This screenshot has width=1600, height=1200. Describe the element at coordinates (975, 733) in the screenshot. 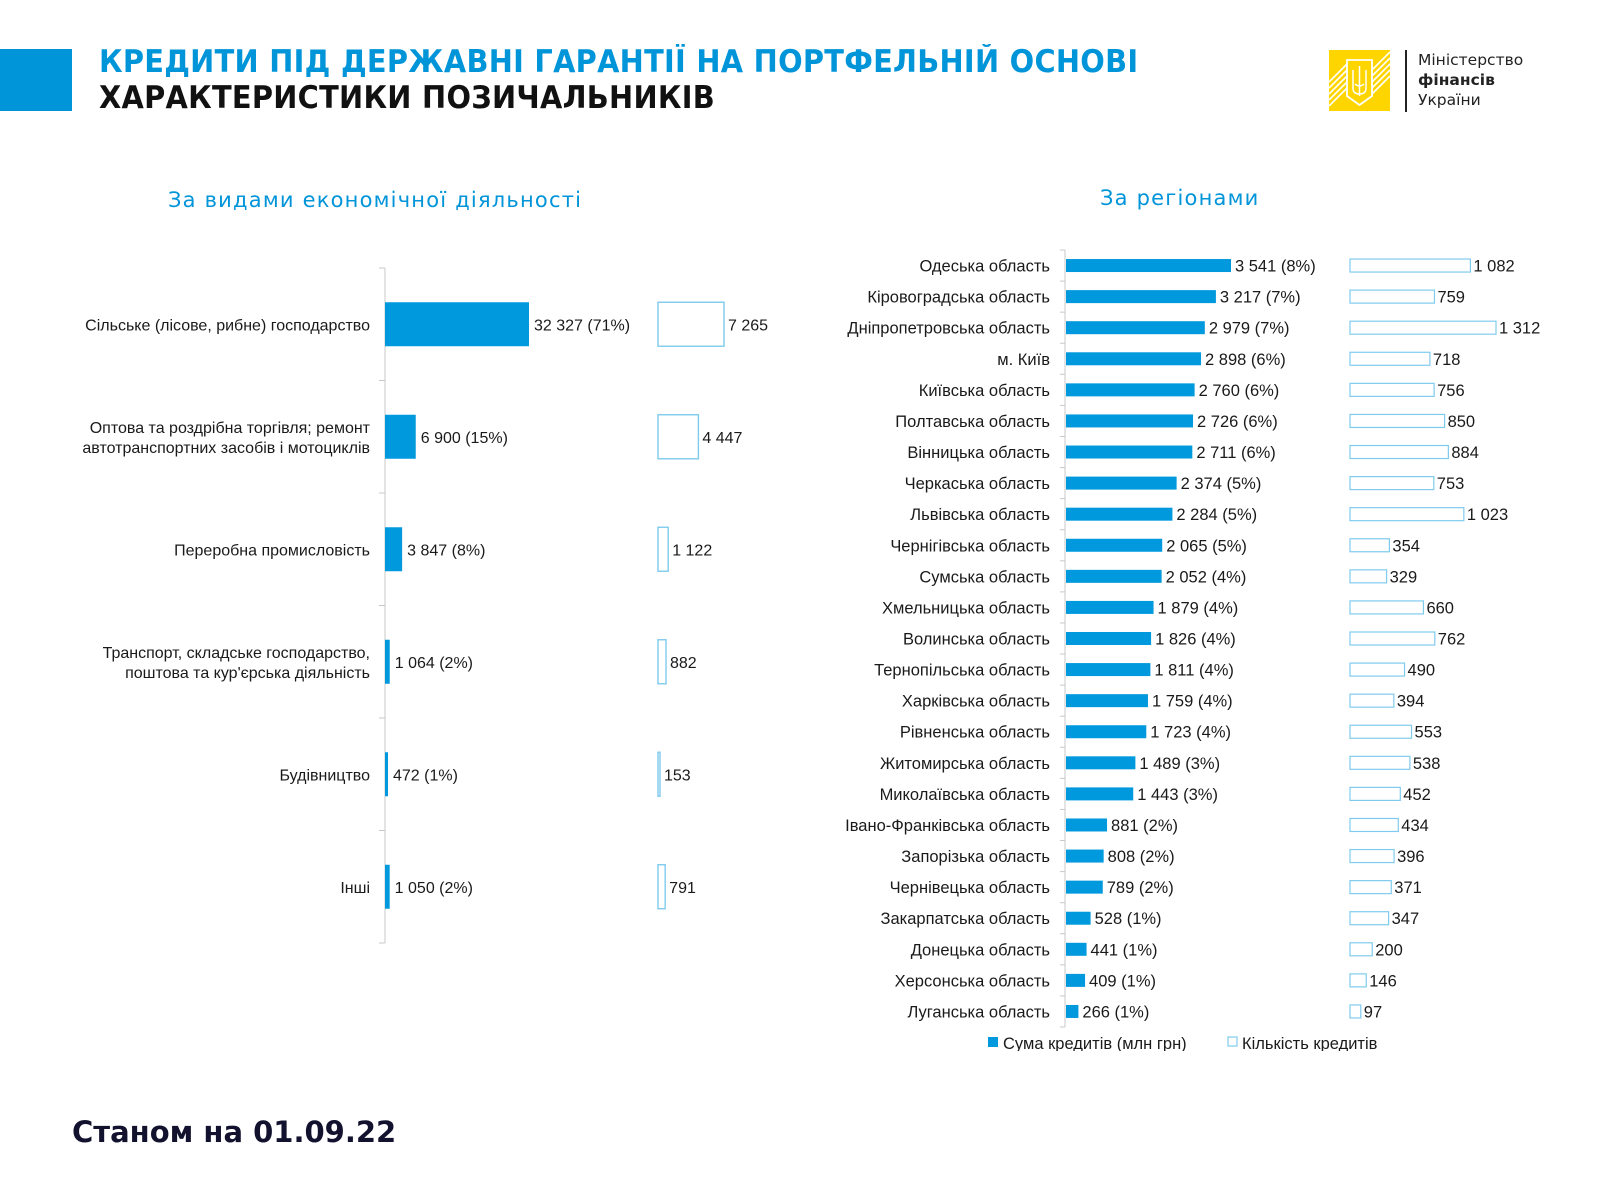

I see `category-label: Рівненська область` at that location.